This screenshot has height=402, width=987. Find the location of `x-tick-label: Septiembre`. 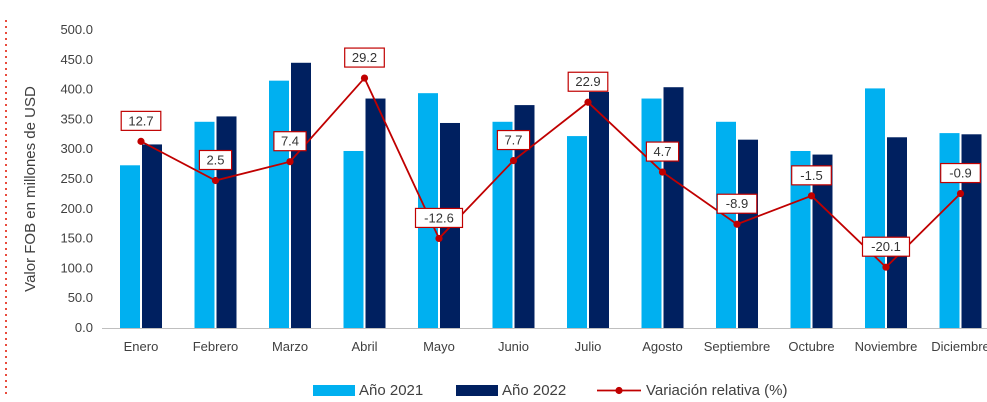

x-tick-label: Septiembre is located at coordinates (737, 346).